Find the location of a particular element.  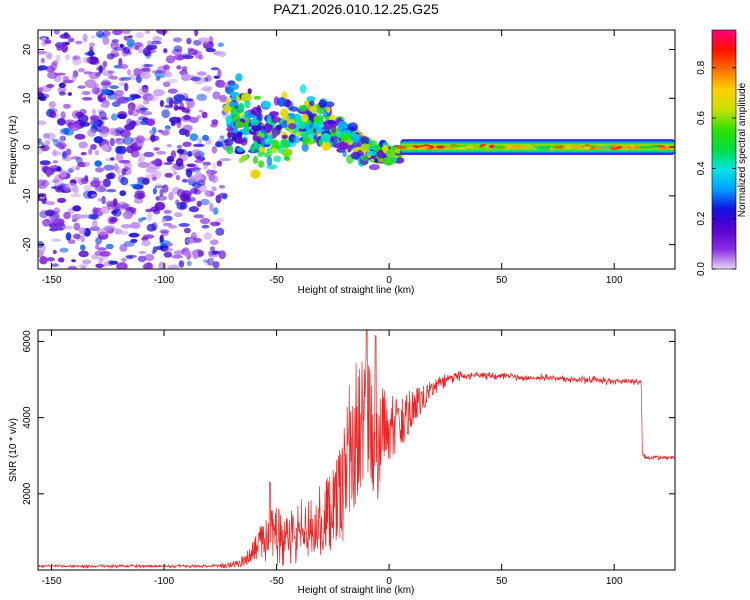

snr-y-label: SNR (10 * v/v) is located at coordinates (13, 450).